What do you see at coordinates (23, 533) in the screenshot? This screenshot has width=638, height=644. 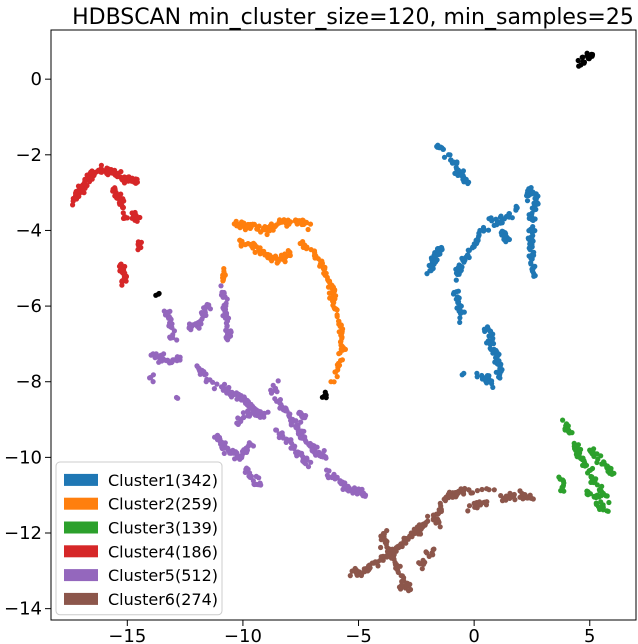 I see `y-tick-label: −12` at bounding box center [23, 533].